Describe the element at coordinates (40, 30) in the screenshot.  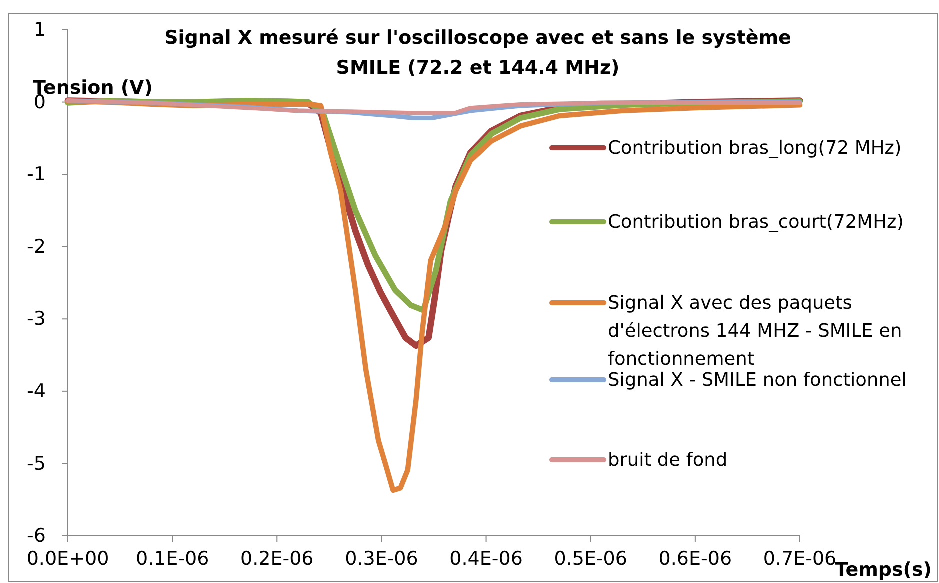
I see `y-tick-label: 1` at that location.